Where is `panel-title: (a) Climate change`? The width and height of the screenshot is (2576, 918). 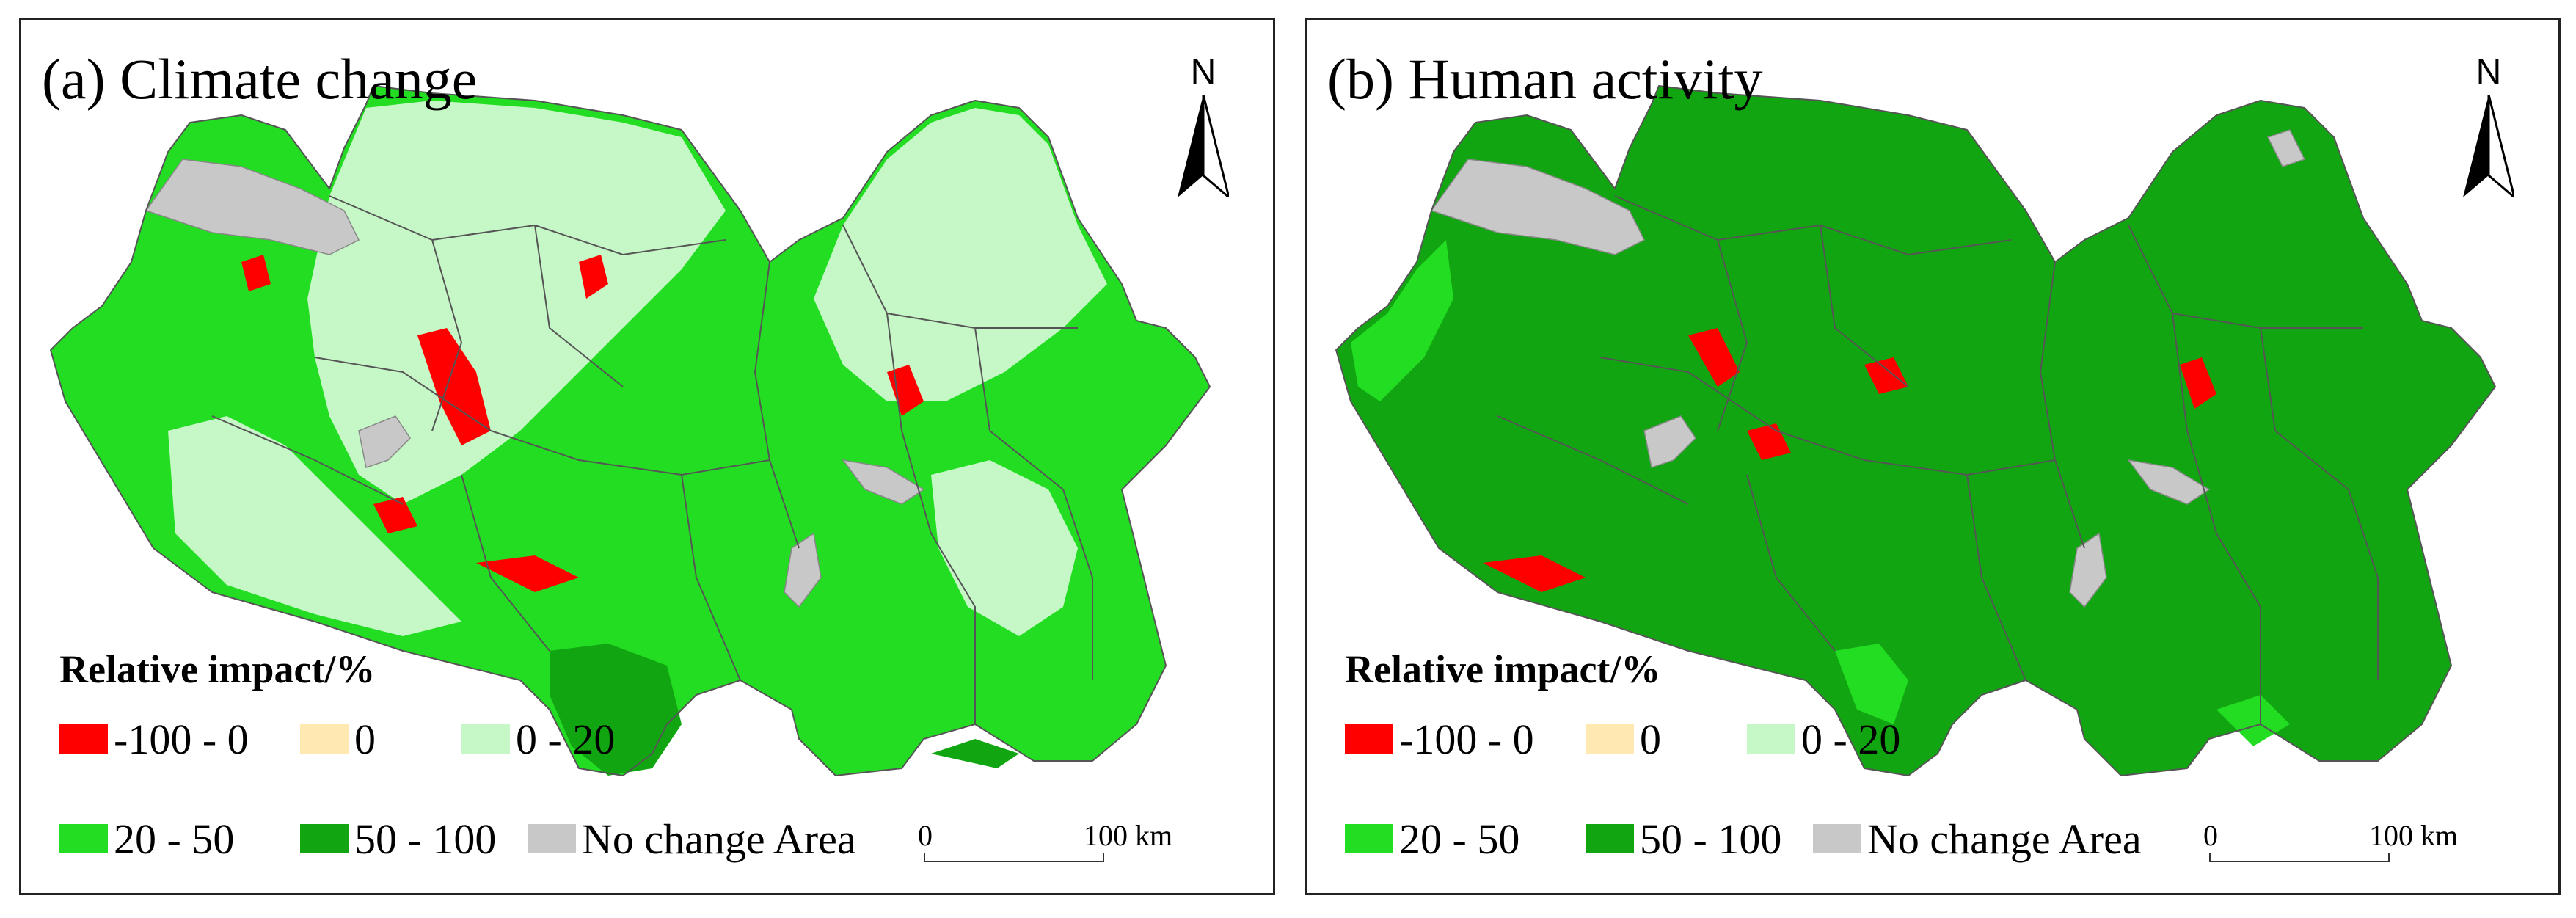
panel-title: (a) Climate change is located at coordinates (260, 79).